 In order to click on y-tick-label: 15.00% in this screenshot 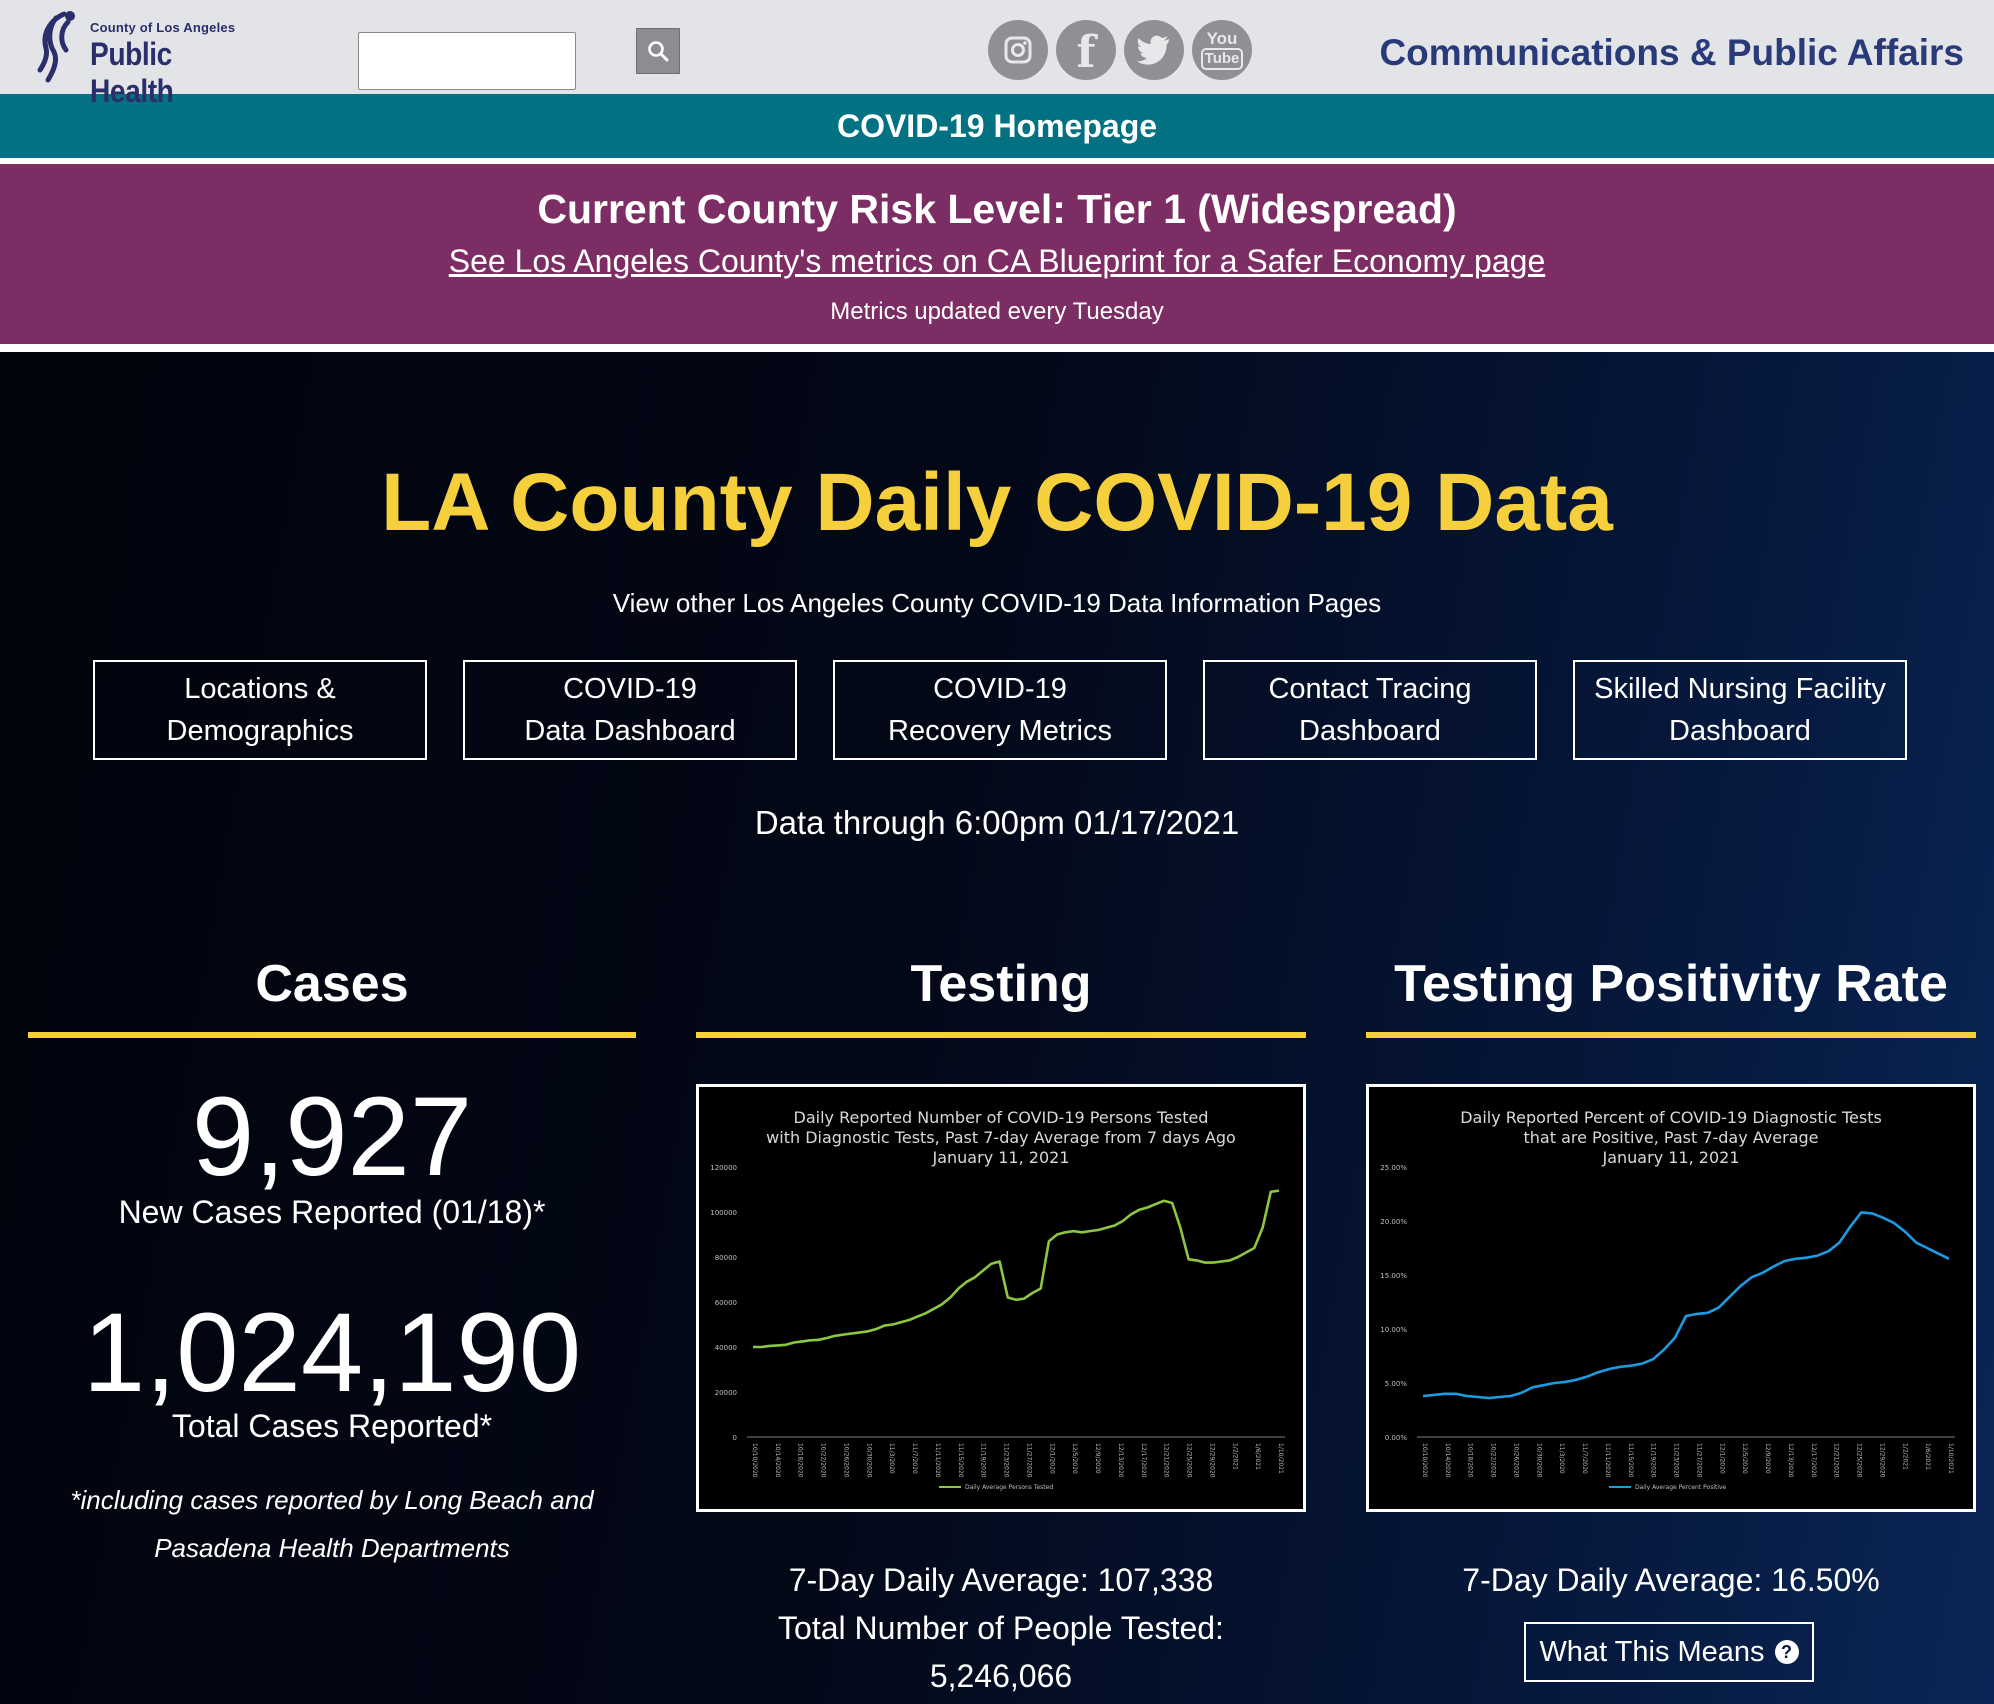, I will do `click(1393, 1276)`.